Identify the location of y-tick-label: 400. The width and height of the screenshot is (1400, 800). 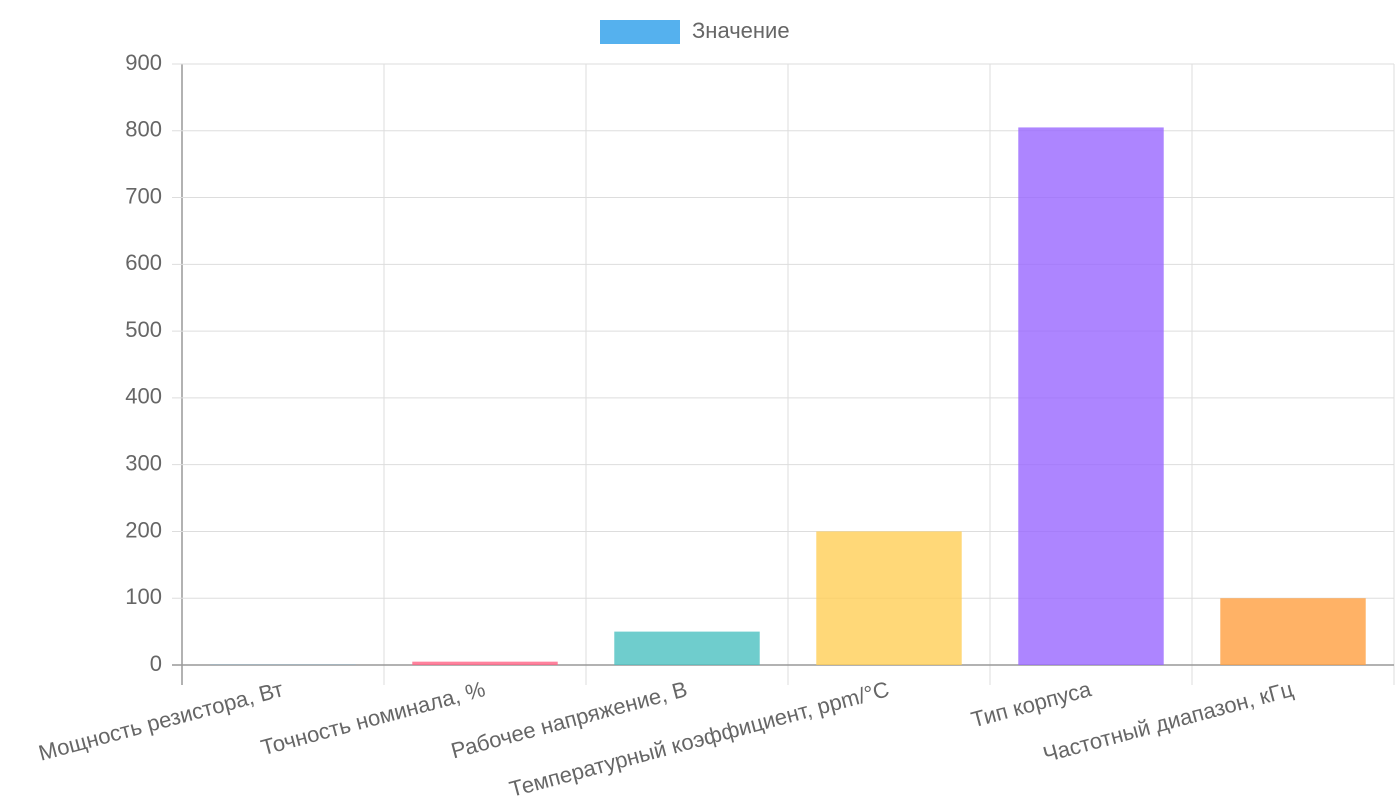
(143, 396).